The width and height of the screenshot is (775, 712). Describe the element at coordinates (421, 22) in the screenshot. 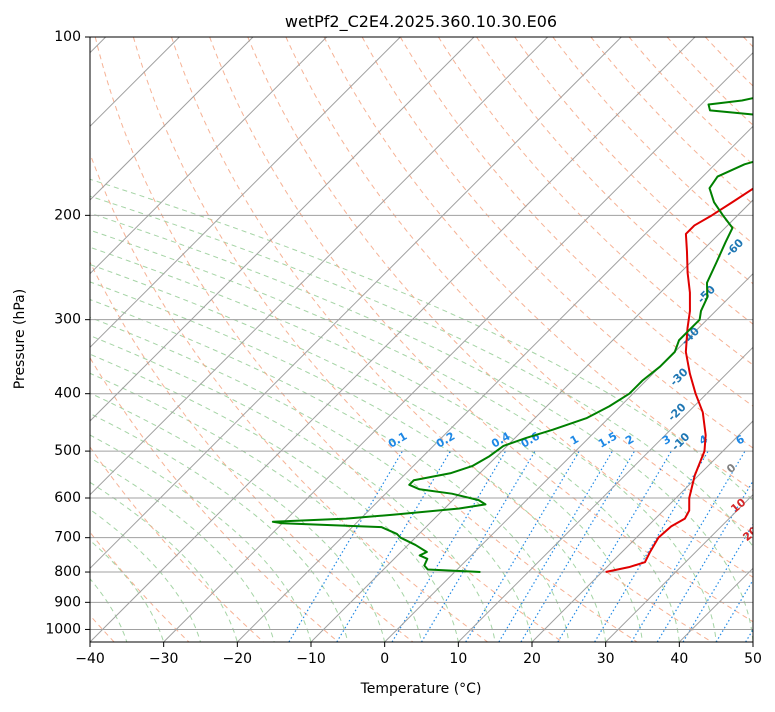

I see `chart-title: wetPf2_C2E4.2025.360.10.30.E06` at that location.